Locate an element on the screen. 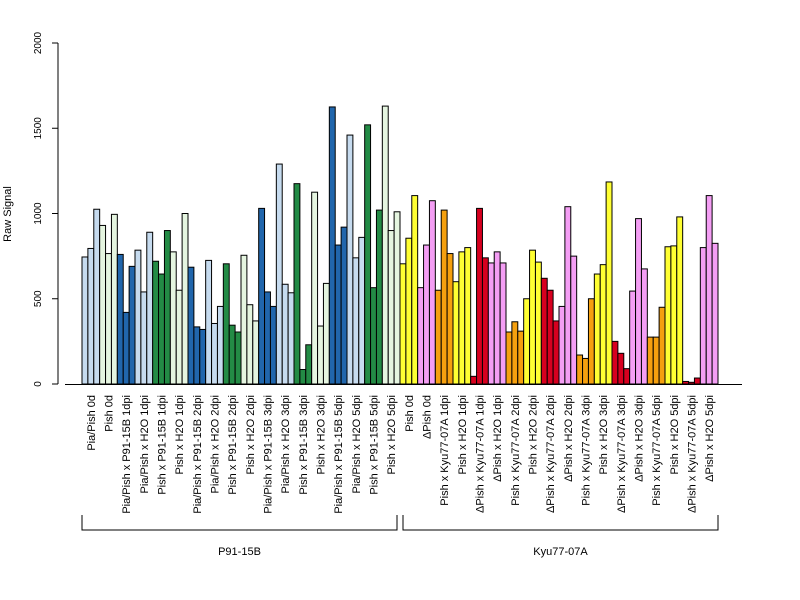  y-tick-label: 0 is located at coordinates (38, 384).